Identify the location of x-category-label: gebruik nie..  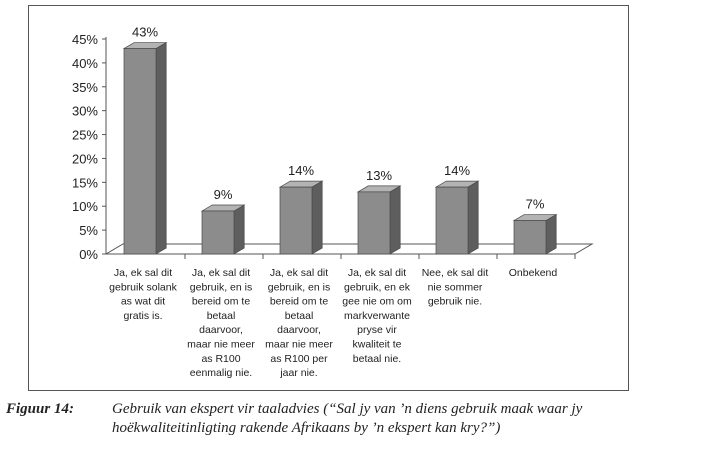
(455, 302).